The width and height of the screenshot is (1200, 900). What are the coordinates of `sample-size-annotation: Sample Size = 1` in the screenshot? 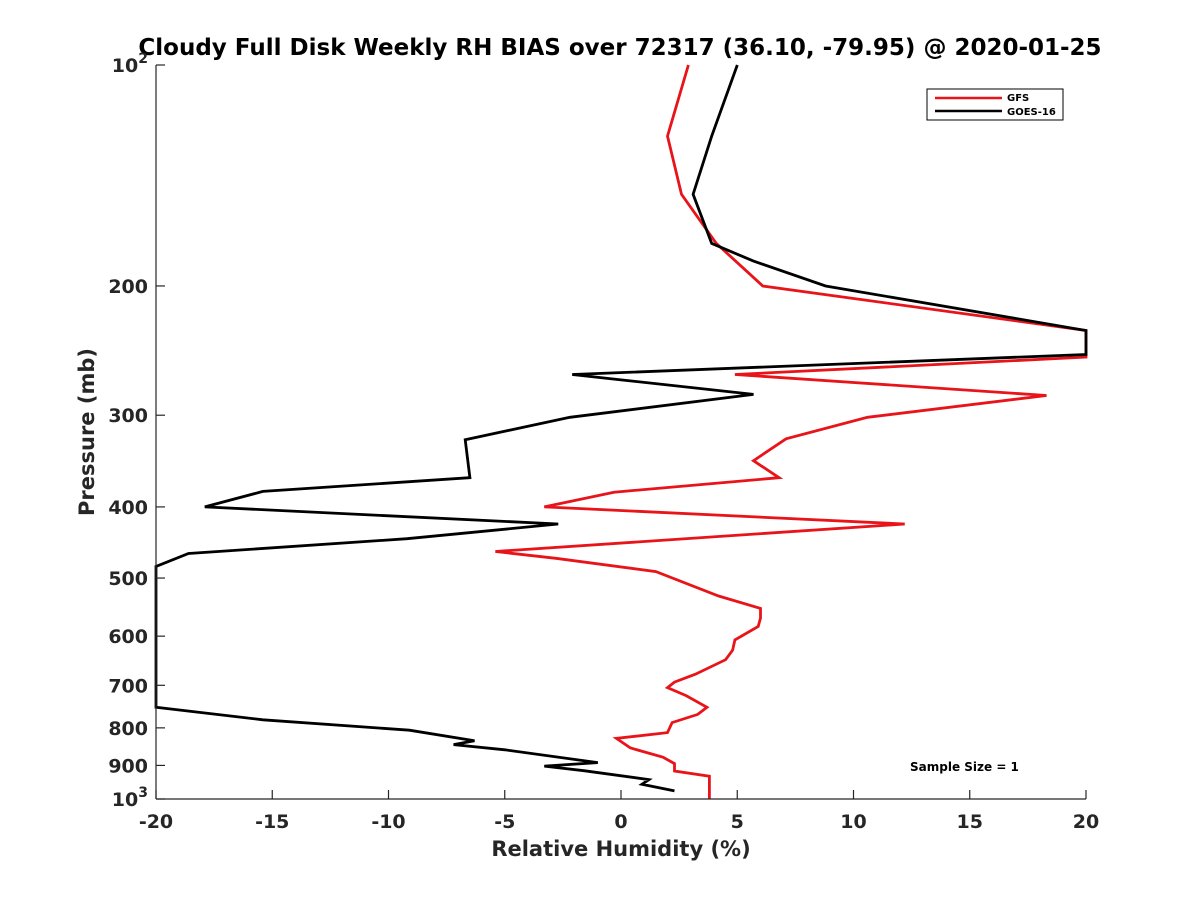 It's located at (964, 767).